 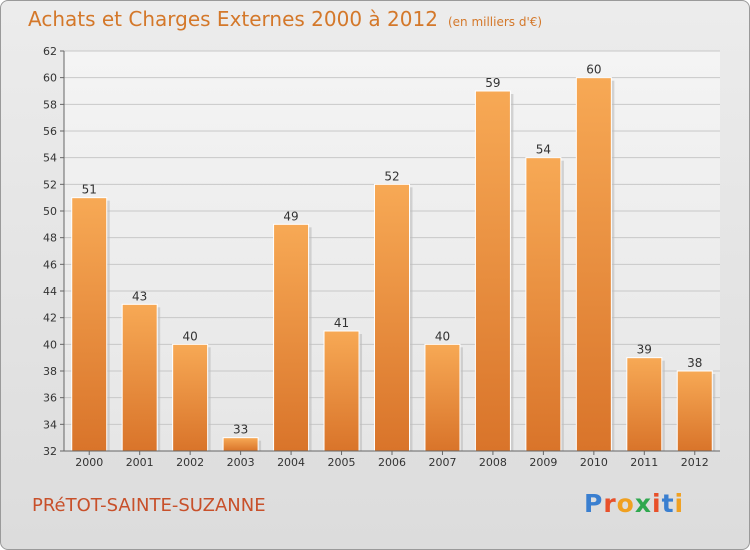 What do you see at coordinates (241, 462) in the screenshot?
I see `x-tick-label: 2003` at bounding box center [241, 462].